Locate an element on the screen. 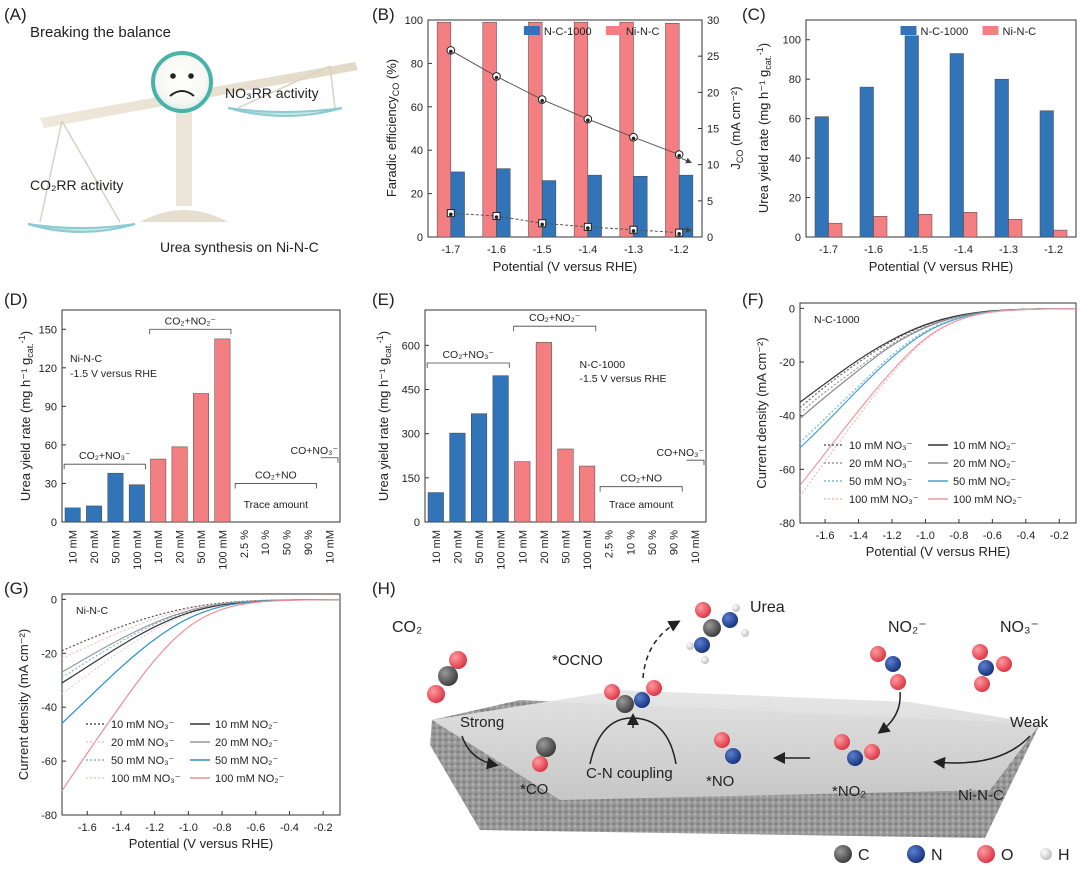 This screenshot has width=1080, height=871. panel-label-a: (A) is located at coordinates (15, 14).